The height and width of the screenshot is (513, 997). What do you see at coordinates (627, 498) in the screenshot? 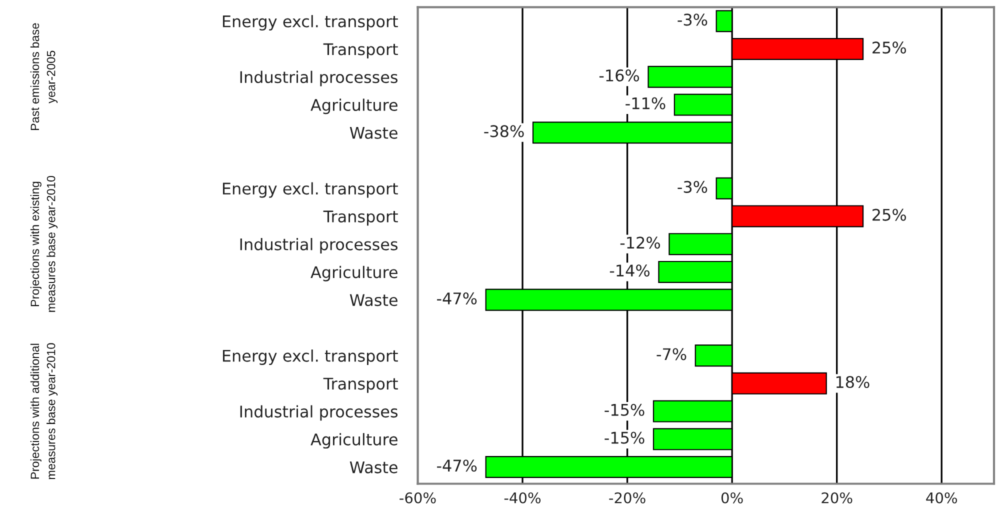
I see `x-tick-label: -20%` at bounding box center [627, 498].